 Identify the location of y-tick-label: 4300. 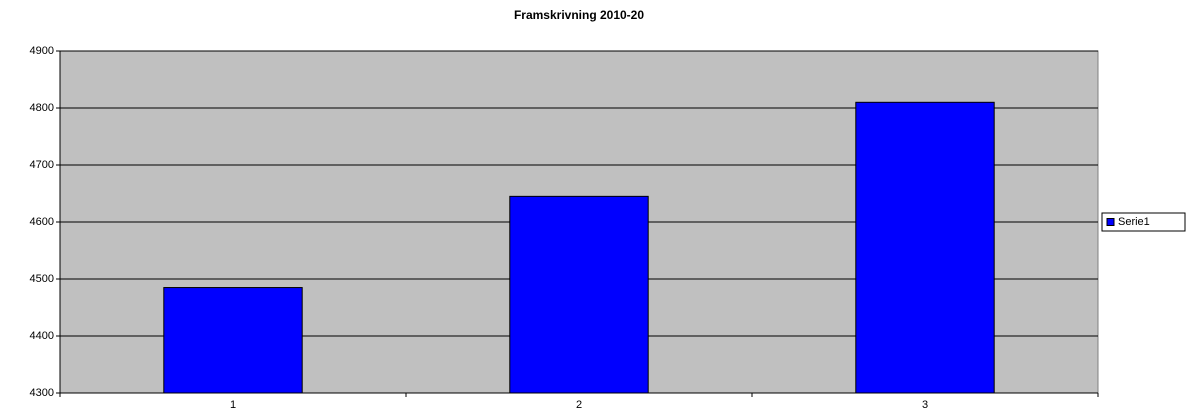
(42, 393).